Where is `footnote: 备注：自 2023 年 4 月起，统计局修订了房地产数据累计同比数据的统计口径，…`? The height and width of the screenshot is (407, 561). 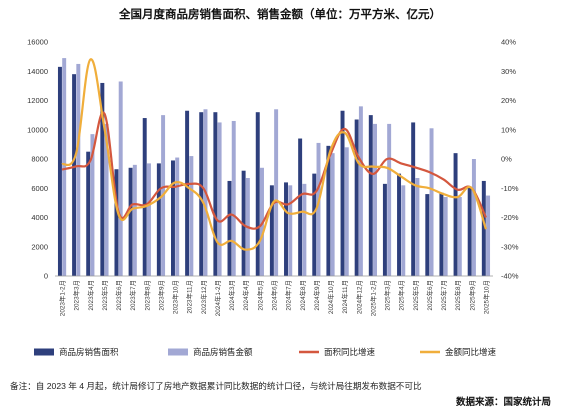 footnote: 备注：自 2023 年 4 月起，统计局修订了房地产数据累计同比数据的统计口径，… is located at coordinates (216, 385).